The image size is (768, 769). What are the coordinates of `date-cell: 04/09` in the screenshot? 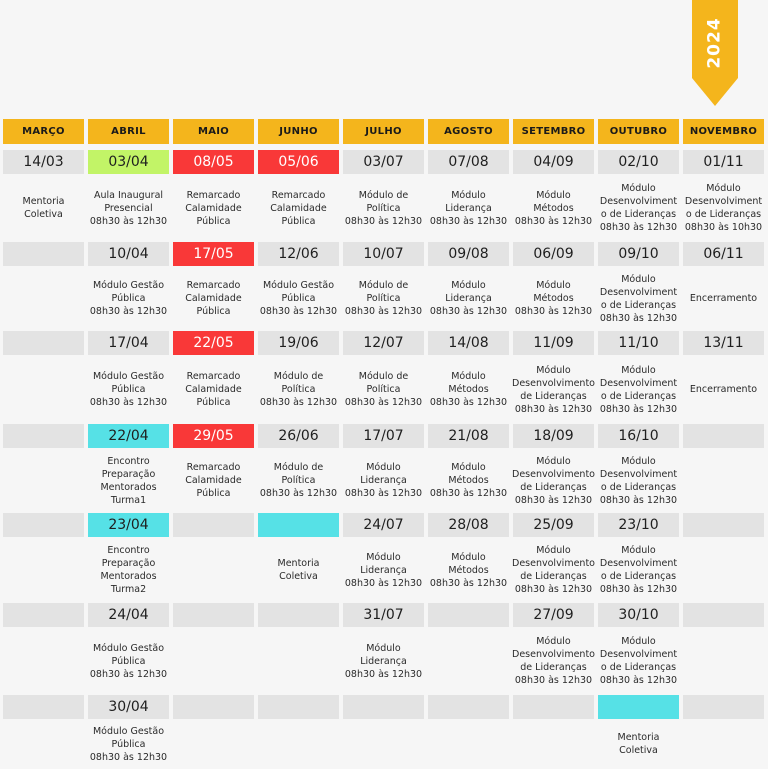 It's located at (553, 162).